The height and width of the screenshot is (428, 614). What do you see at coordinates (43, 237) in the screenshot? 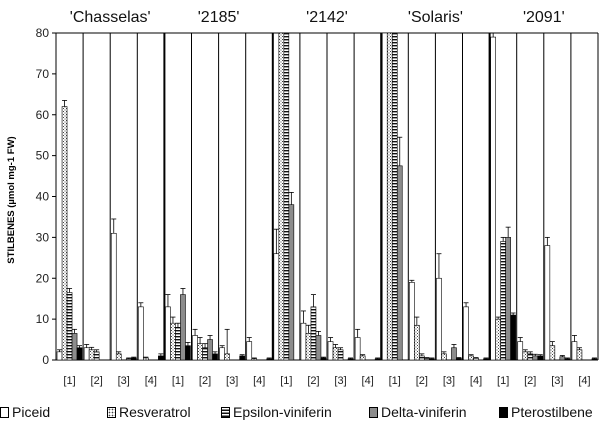
I see `y-tick-label: 30` at bounding box center [43, 237].